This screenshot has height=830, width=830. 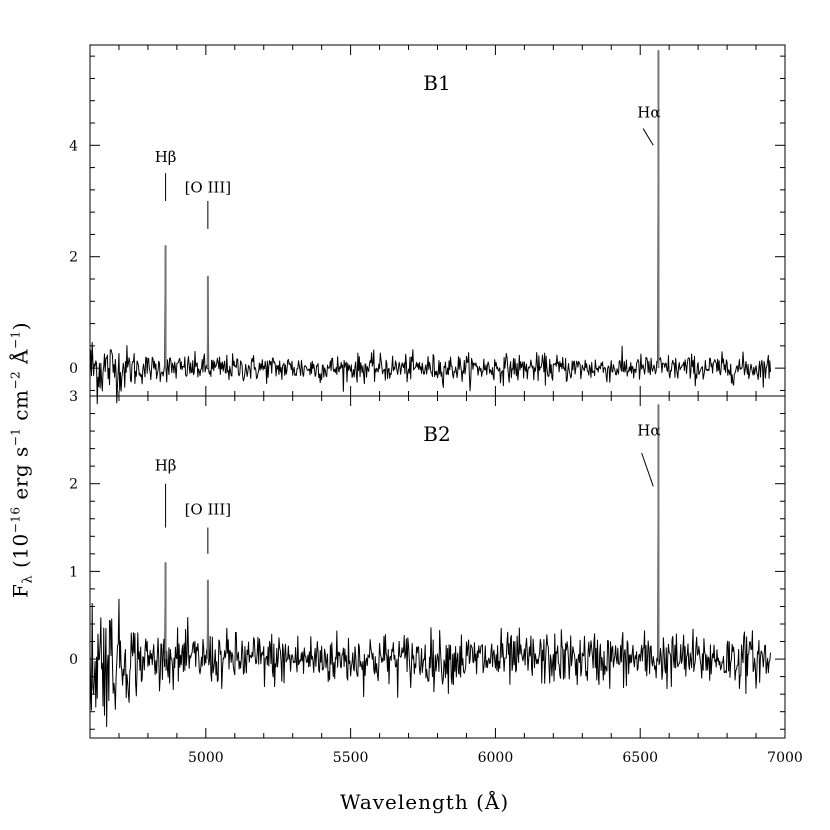 I want to click on y-tick-label: 1, so click(x=73, y=572).